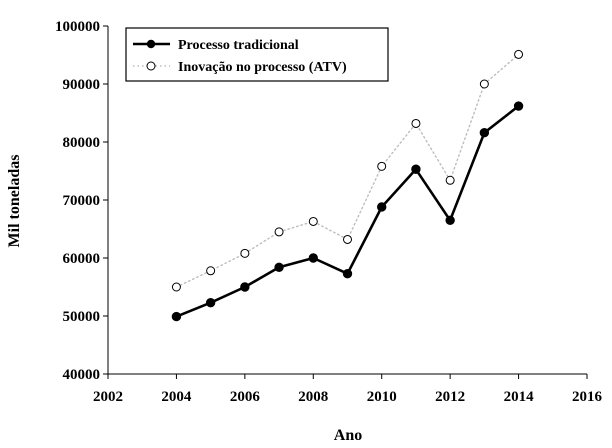  Describe the element at coordinates (82, 143) in the screenshot. I see `y-tick-label: 80000` at that location.